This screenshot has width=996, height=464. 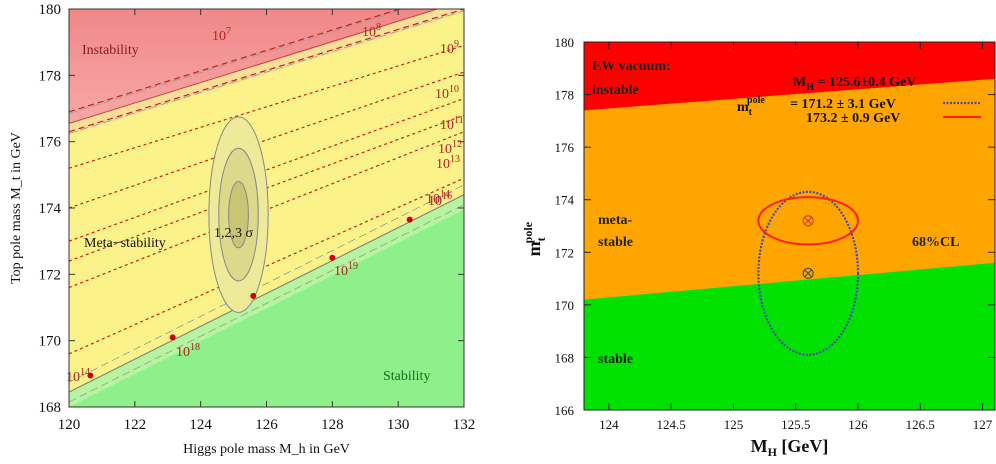 What do you see at coordinates (935, 242) in the screenshot?
I see `cl-label: 68%CL` at bounding box center [935, 242].